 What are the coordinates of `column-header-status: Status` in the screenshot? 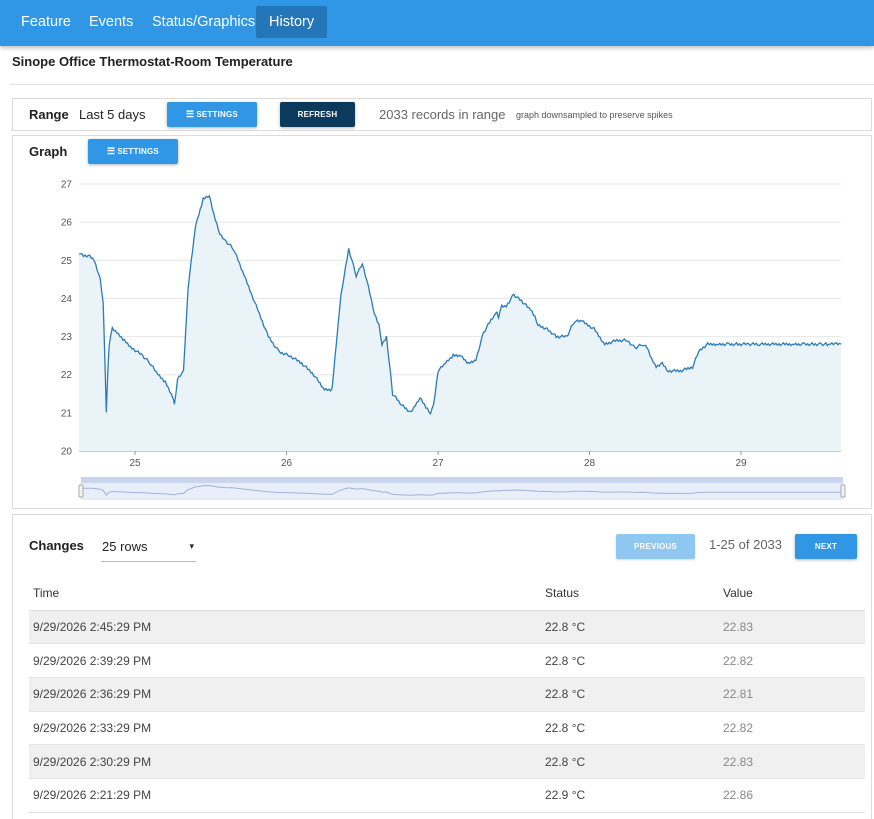 It's located at (630, 593).